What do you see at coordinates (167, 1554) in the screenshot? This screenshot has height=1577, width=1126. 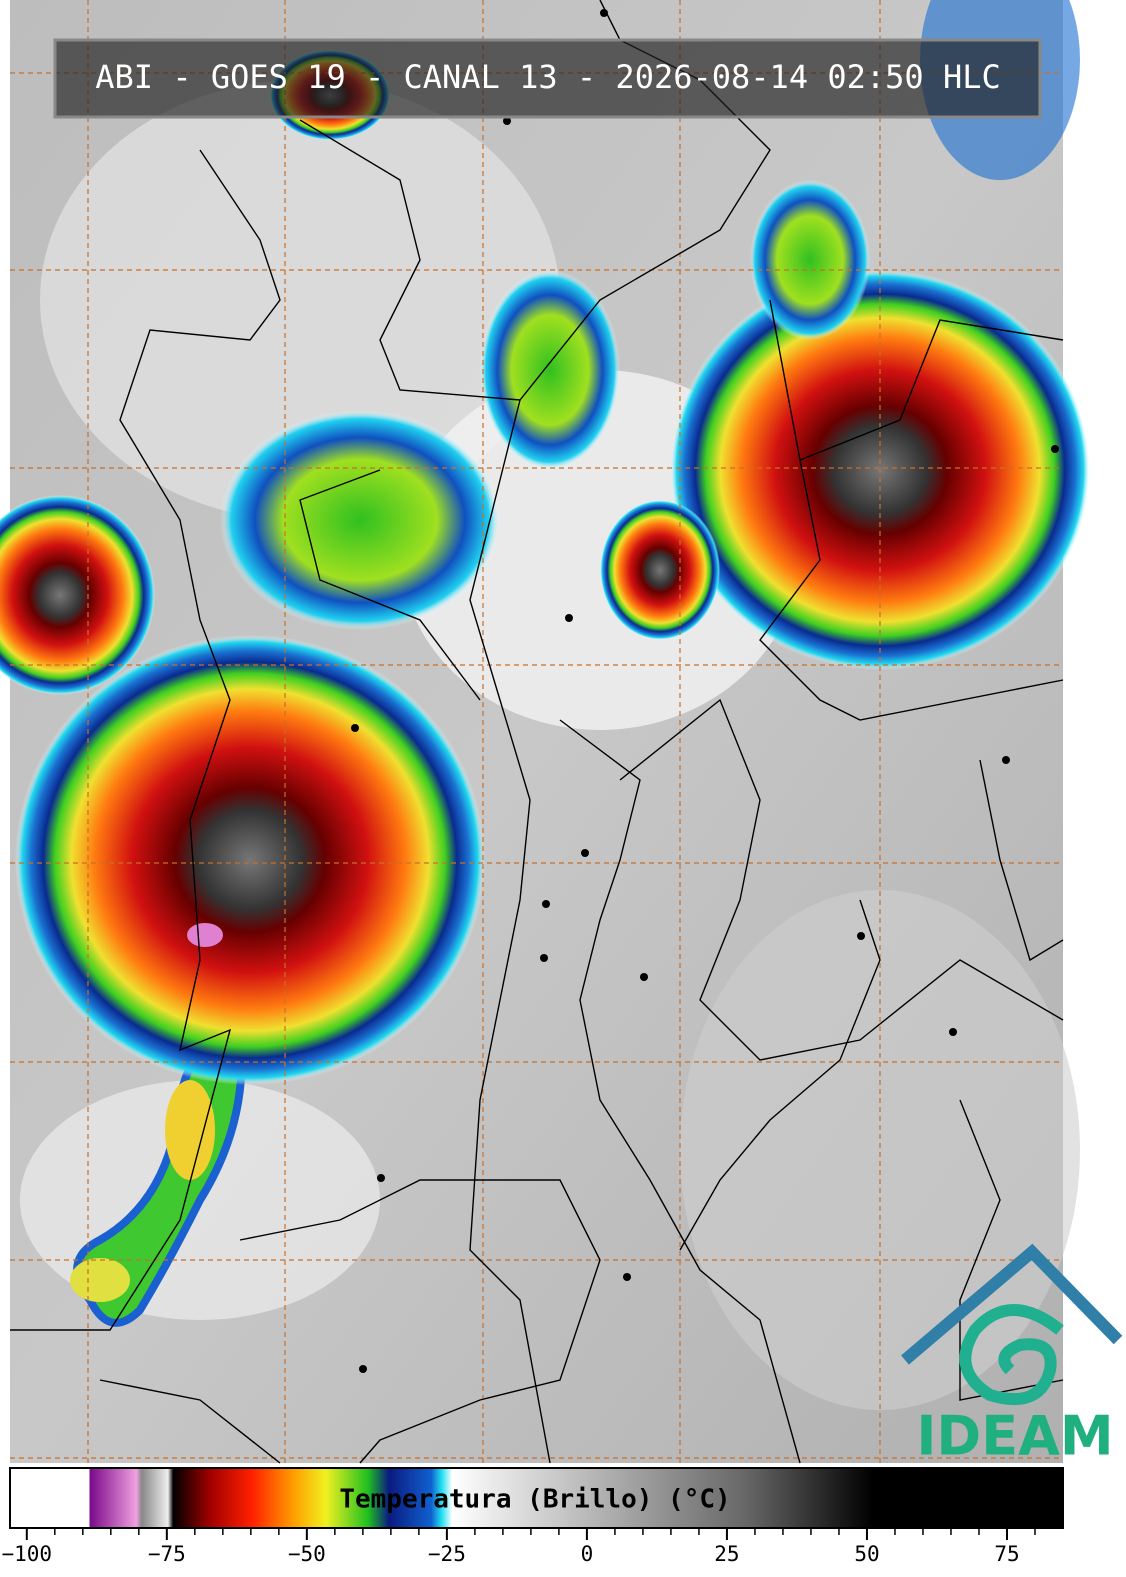 I see `tick-label: −75` at bounding box center [167, 1554].